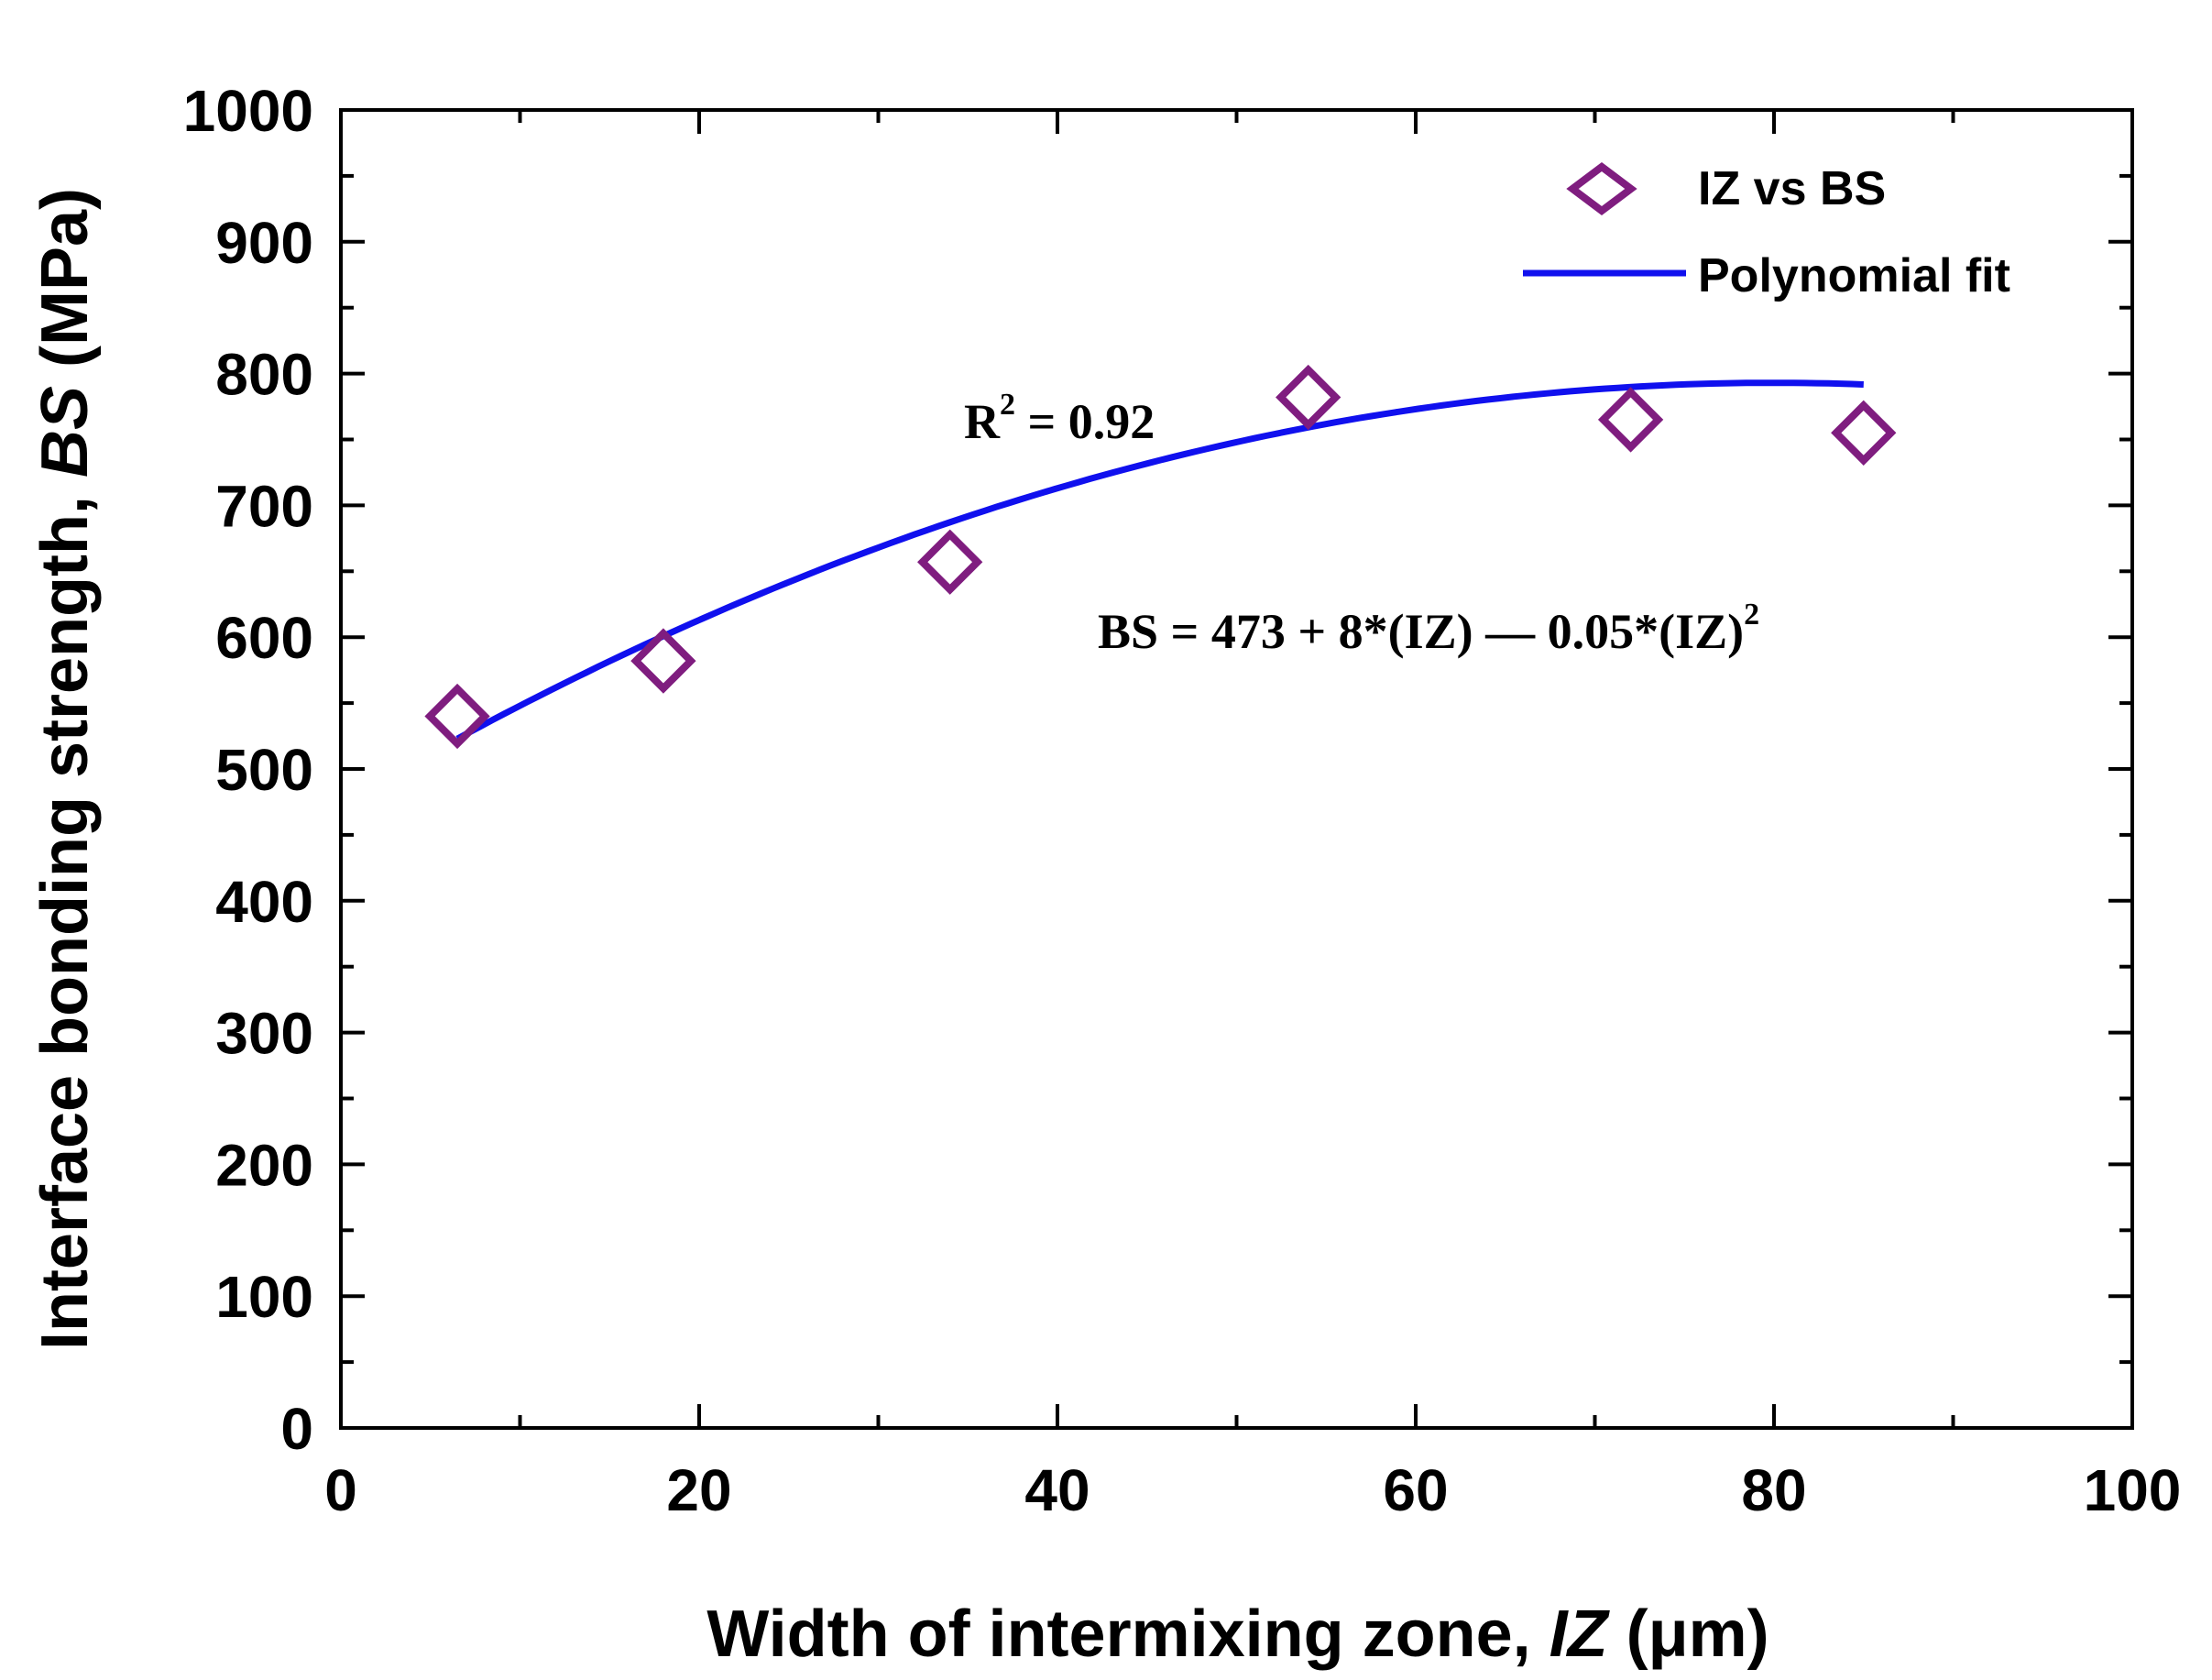  Describe the element at coordinates (1601, 188) in the screenshot. I see `legend-diamond-marker` at that location.